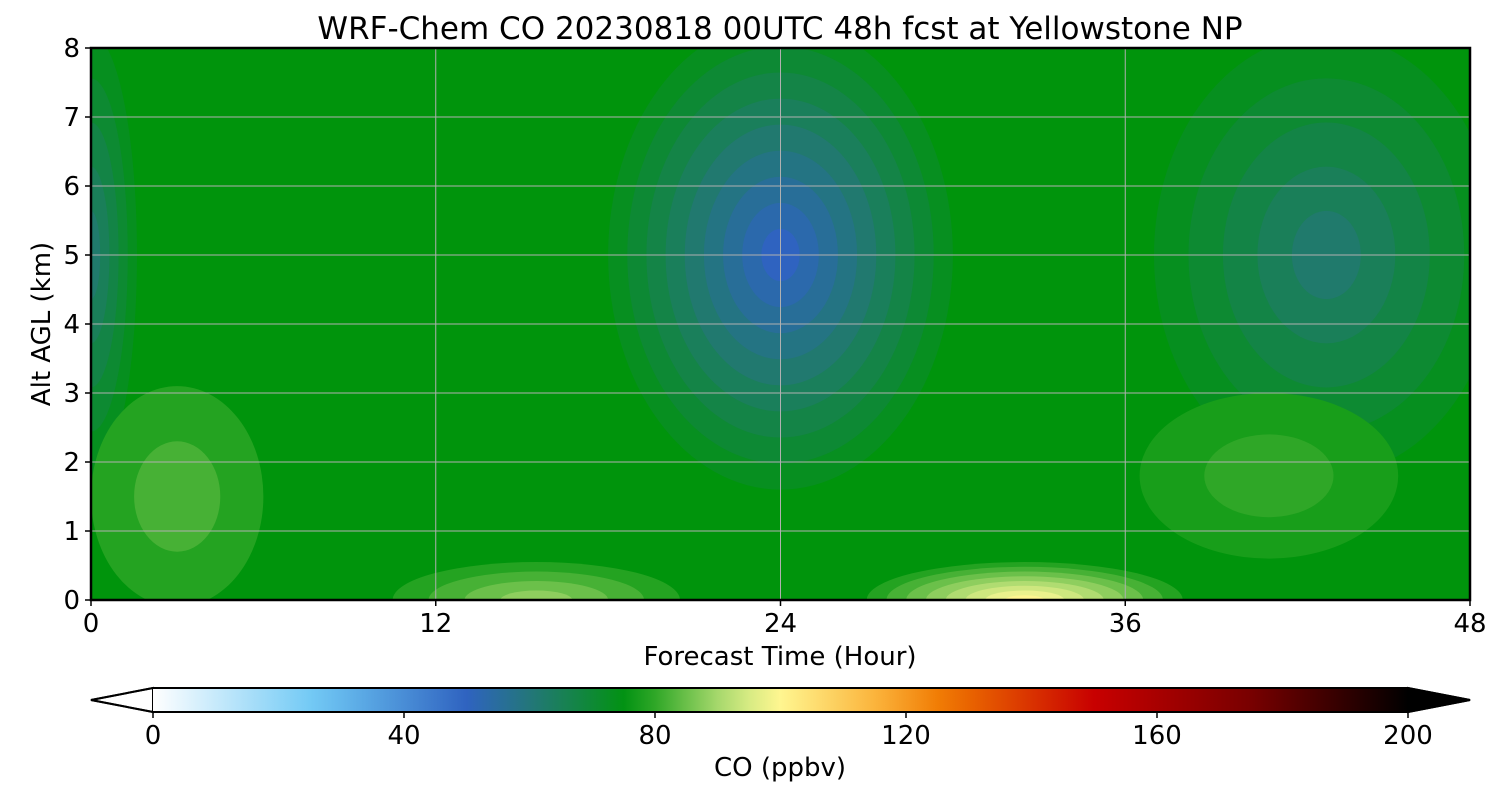 Image resolution: width=1500 pixels, height=800 pixels. Describe the element at coordinates (654, 736) in the screenshot. I see `colorbar-tick-label: 80` at that location.